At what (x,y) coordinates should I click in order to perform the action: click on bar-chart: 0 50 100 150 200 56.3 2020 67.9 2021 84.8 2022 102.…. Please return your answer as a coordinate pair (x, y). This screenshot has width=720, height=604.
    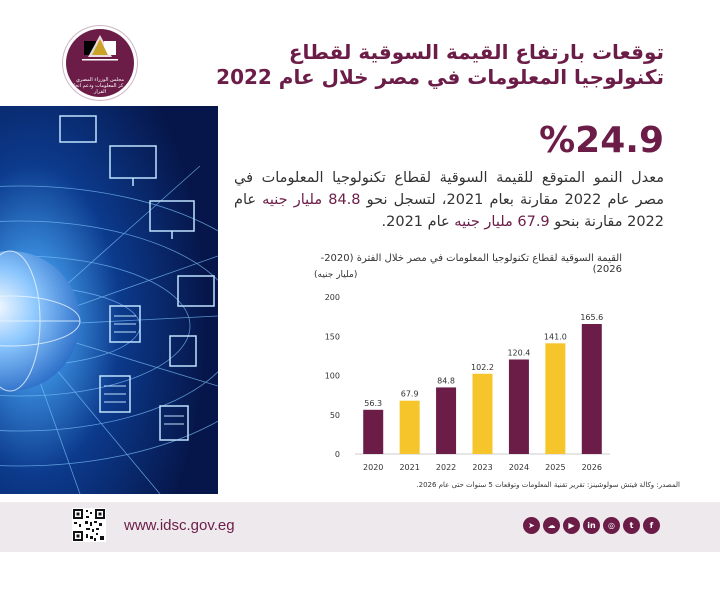
    Looking at the image, I should click on (467, 382).